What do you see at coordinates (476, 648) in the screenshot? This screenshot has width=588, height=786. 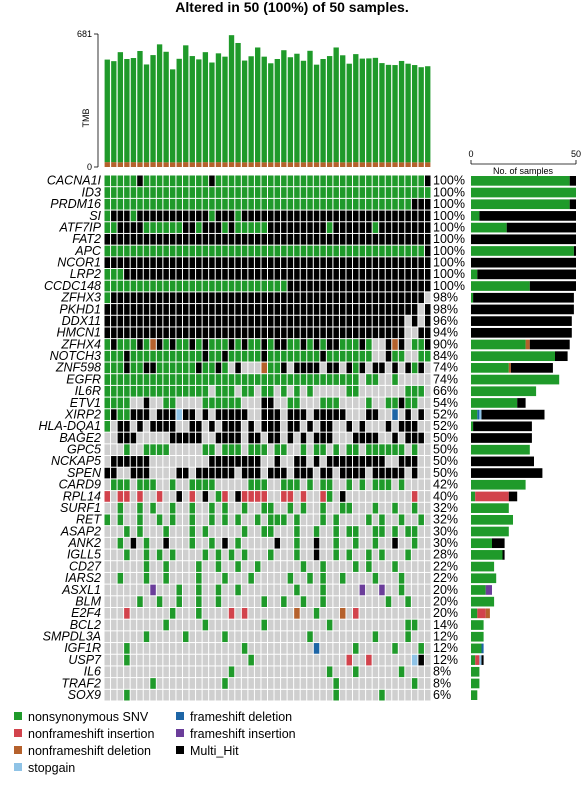 I see `sample-bar-IGF1R-G` at bounding box center [476, 648].